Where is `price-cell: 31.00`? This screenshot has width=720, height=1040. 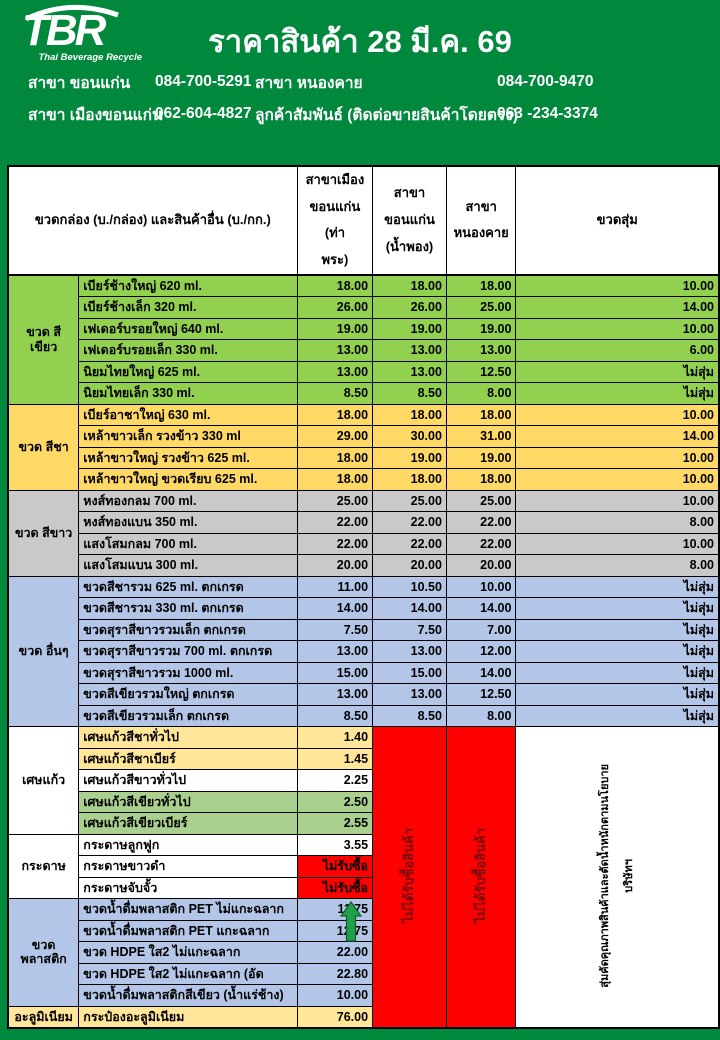 price-cell: 31.00 is located at coordinates (481, 436).